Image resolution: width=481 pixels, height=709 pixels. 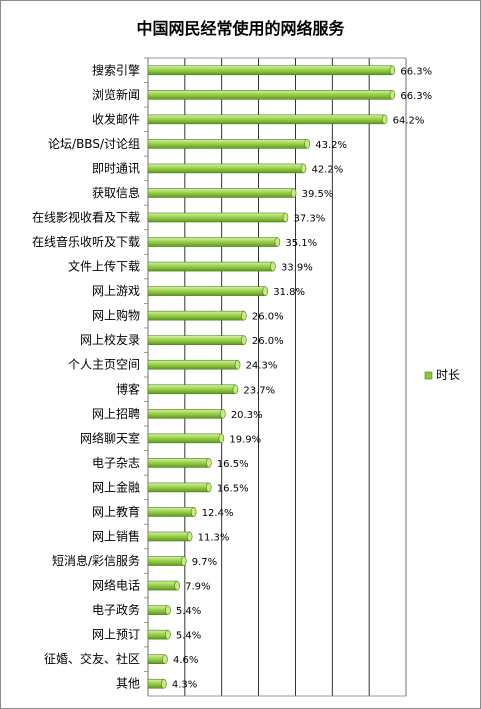 What do you see at coordinates (428, 375) in the screenshot?
I see `legend-swatch` at bounding box center [428, 375].